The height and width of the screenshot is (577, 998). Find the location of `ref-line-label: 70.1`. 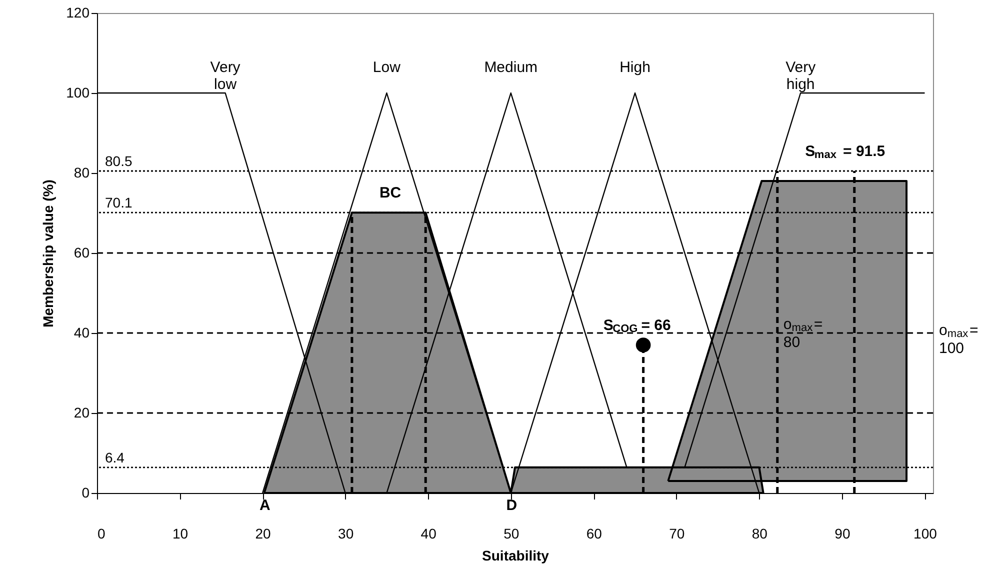

ref-line-label: 70.1 is located at coordinates (118, 202).